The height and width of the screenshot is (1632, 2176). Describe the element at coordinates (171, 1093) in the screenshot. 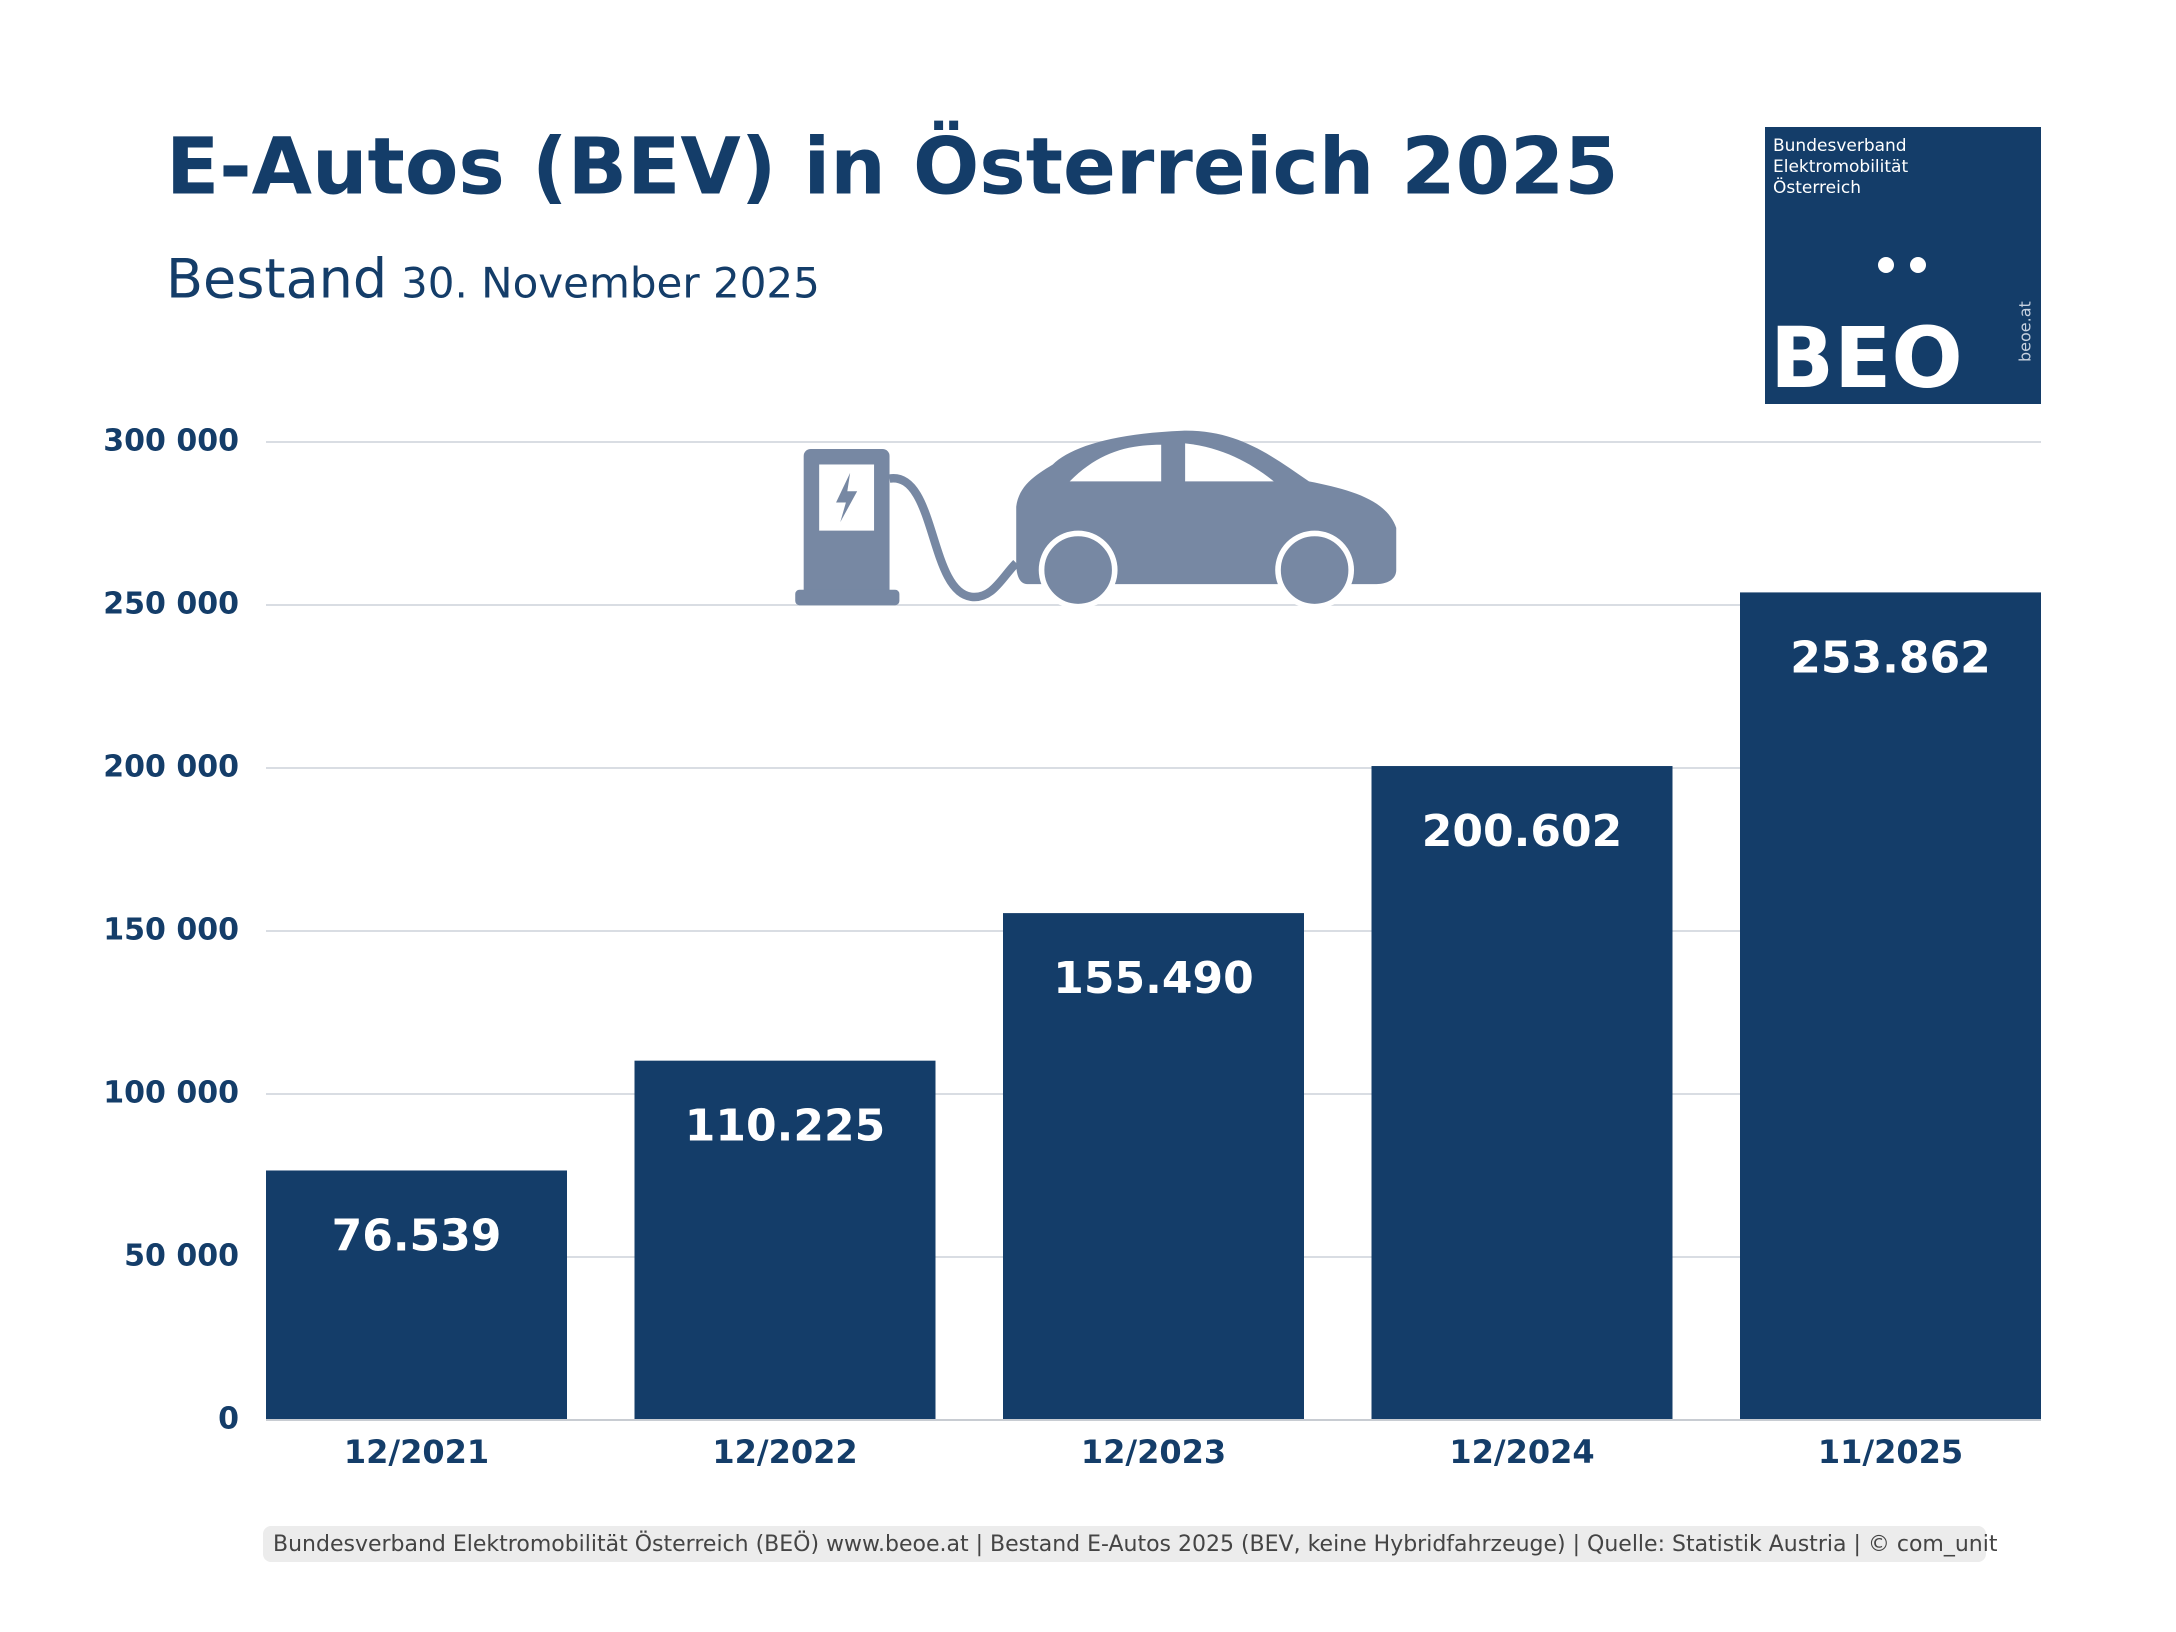

I see `y-tick-label: 100 000` at that location.